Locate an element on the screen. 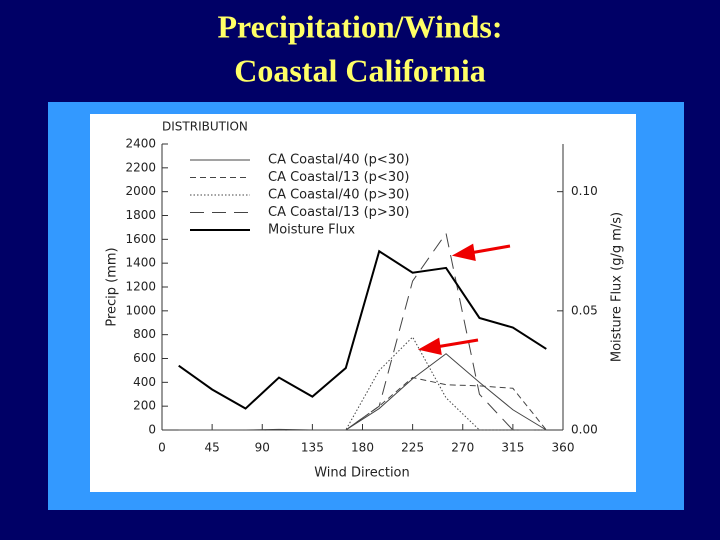 This screenshot has width=720, height=540. y-tick-label: 600 is located at coordinates (144, 358).